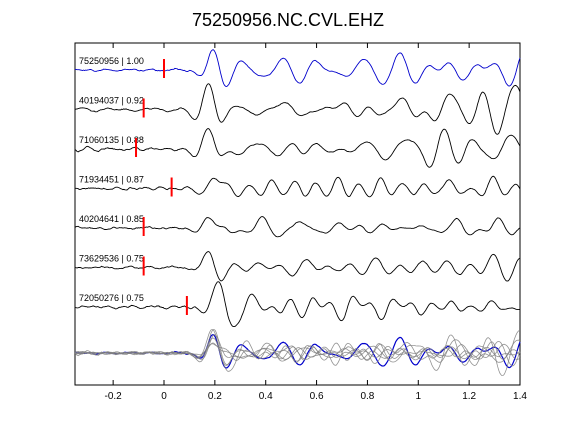 The width and height of the screenshot is (576, 432). Describe the element at coordinates (111, 101) in the screenshot. I see `trace-label: 40194037 | 0.92` at that location.